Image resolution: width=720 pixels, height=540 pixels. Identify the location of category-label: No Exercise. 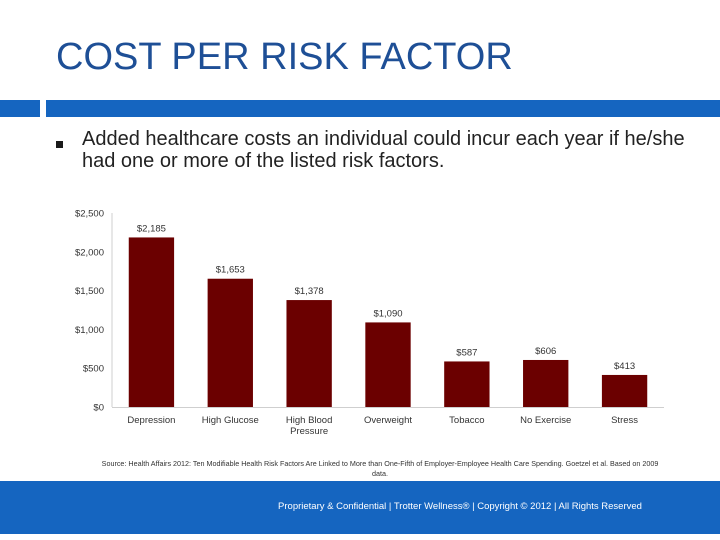
(545, 420).